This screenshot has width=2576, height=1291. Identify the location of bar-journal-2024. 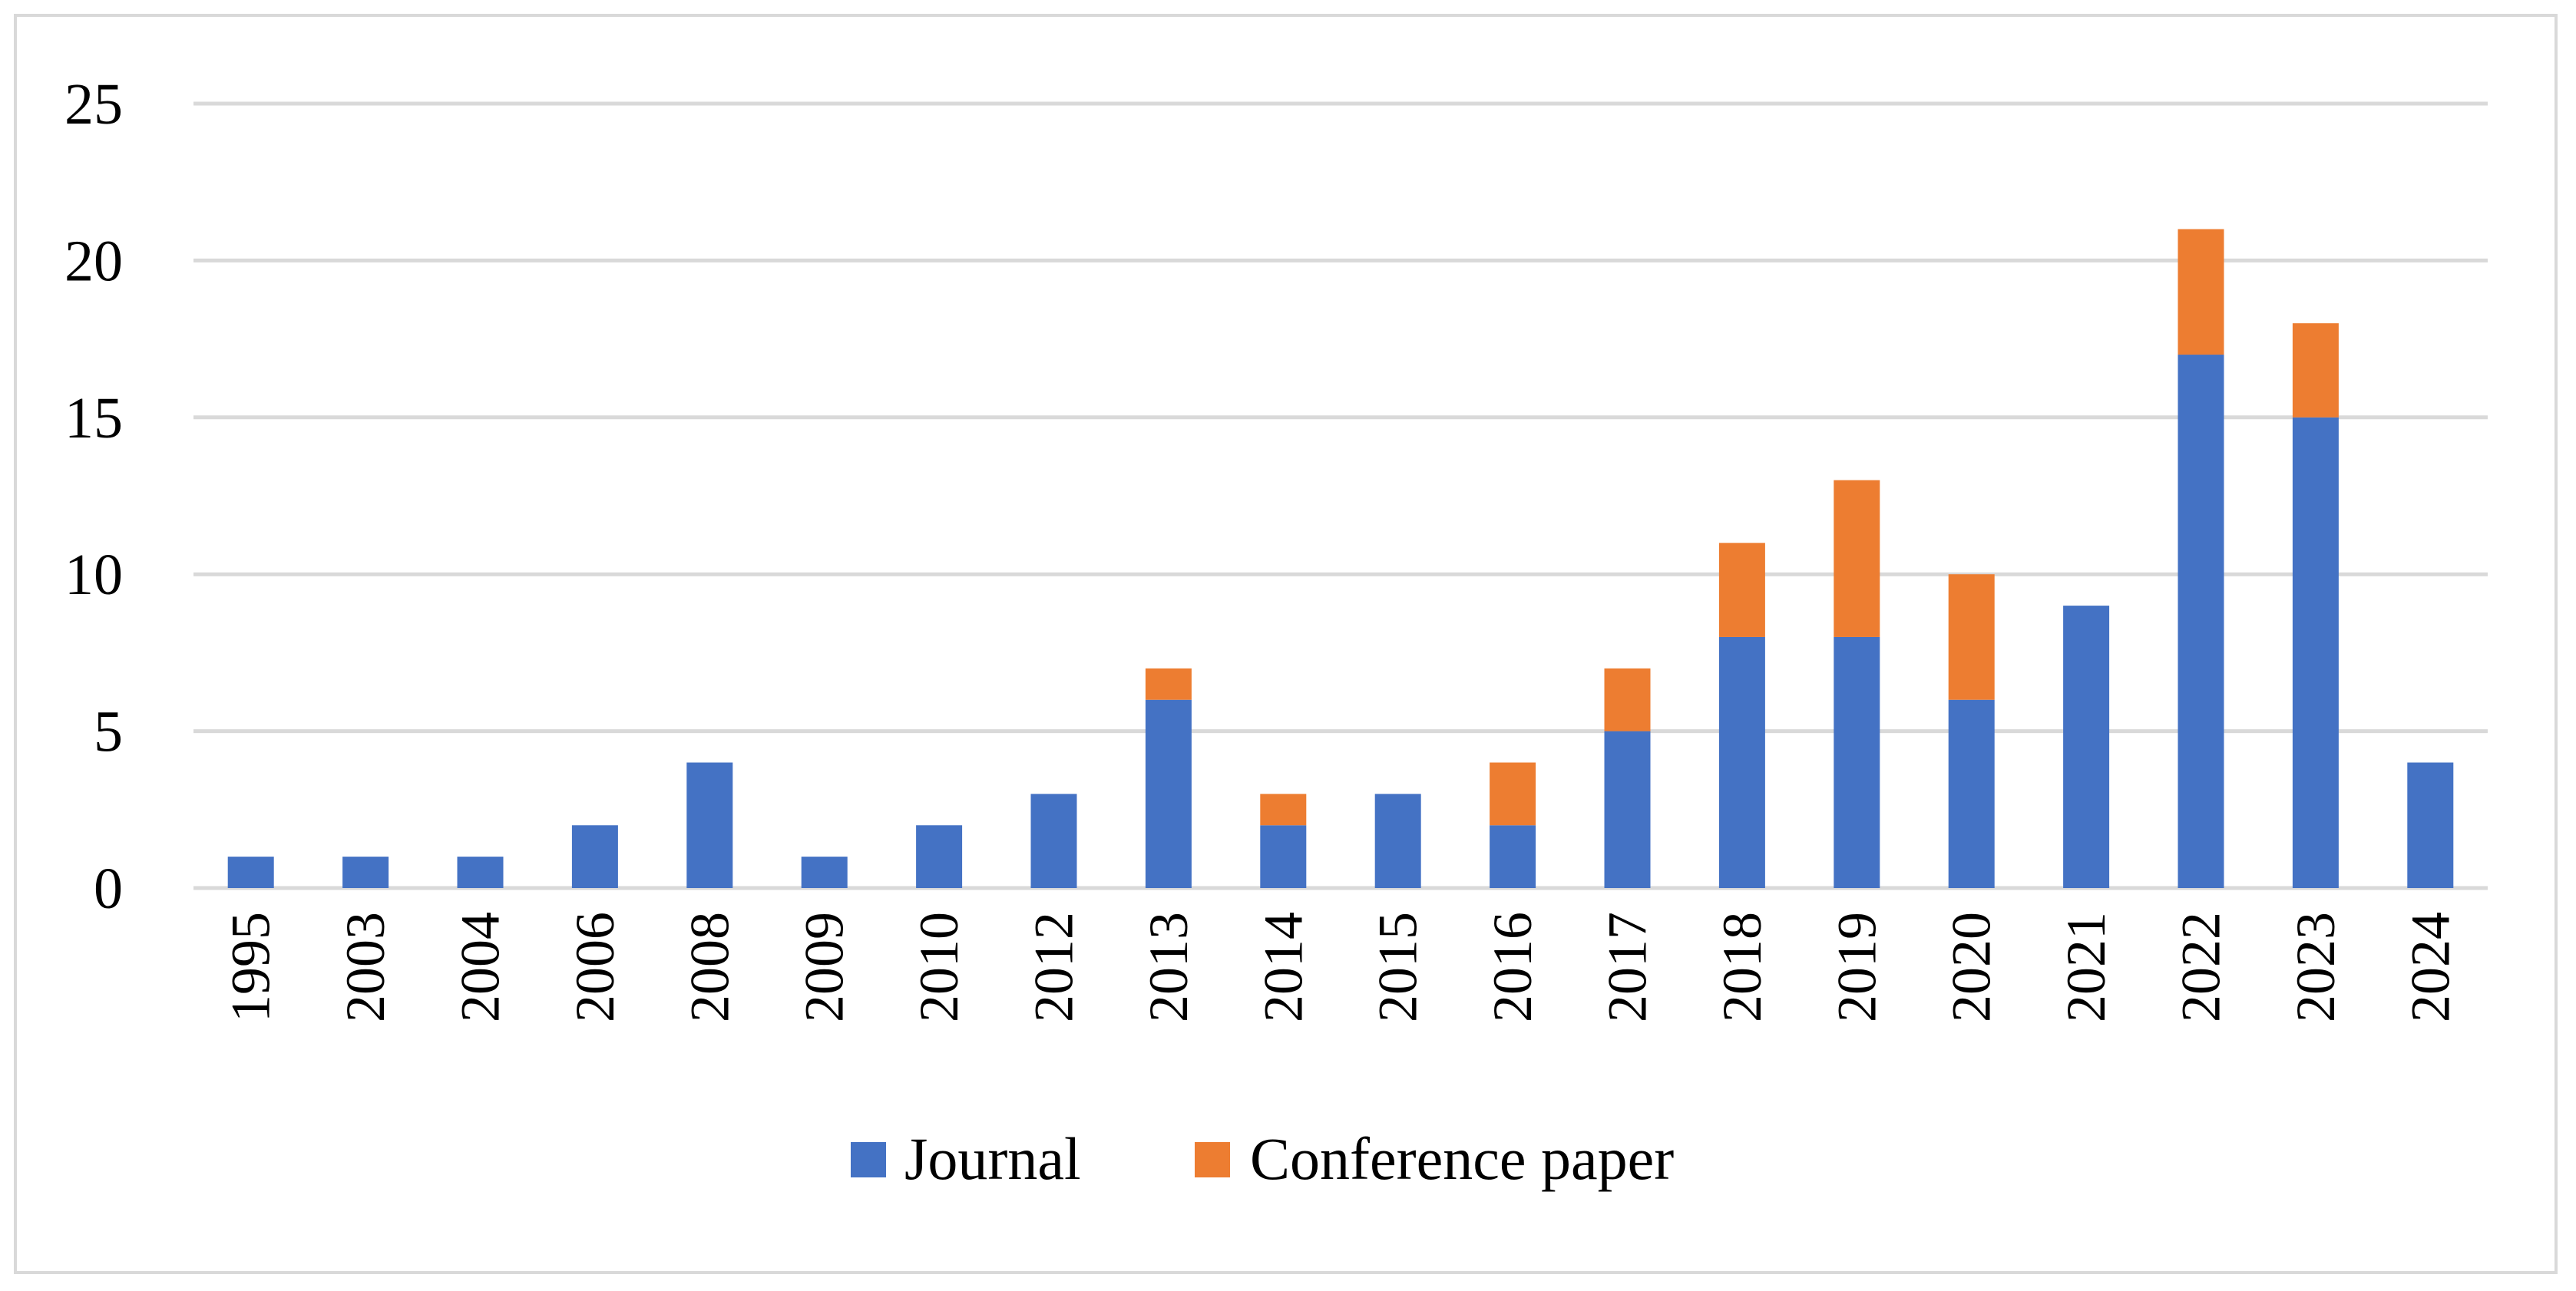
(2430, 825).